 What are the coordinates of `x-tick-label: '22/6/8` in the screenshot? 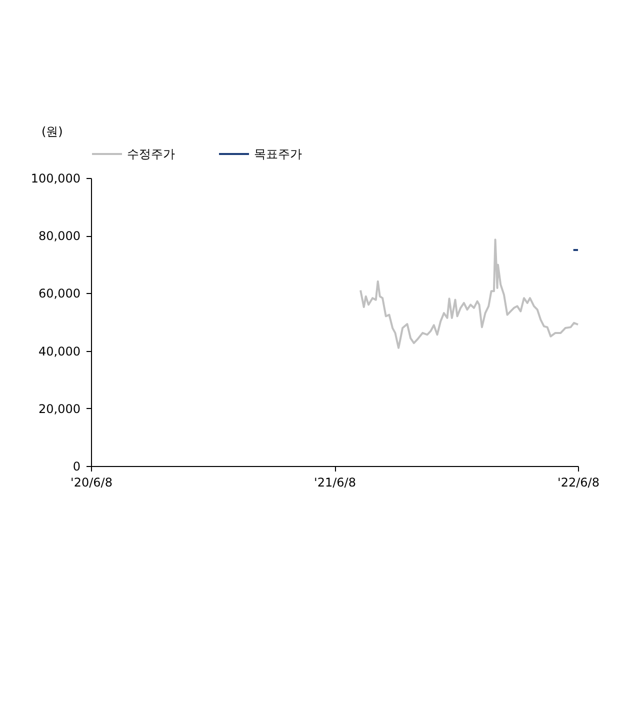 It's located at (579, 483).